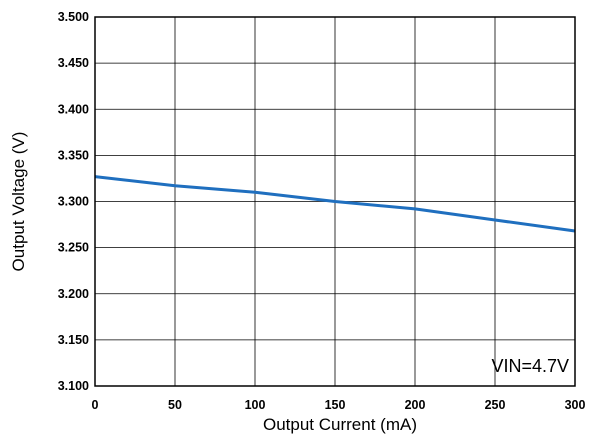  What do you see at coordinates (73, 340) in the screenshot?
I see `y-tick-label: 3.150` at bounding box center [73, 340].